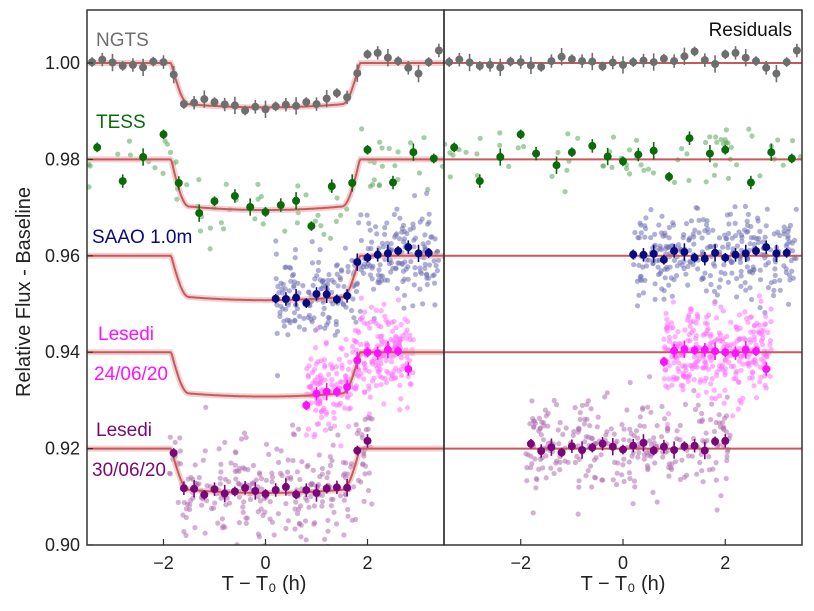  Describe the element at coordinates (444, 584) in the screenshot. I see `x-axis-labels: T − T₀ (h) T − T₀ (h)` at that location.